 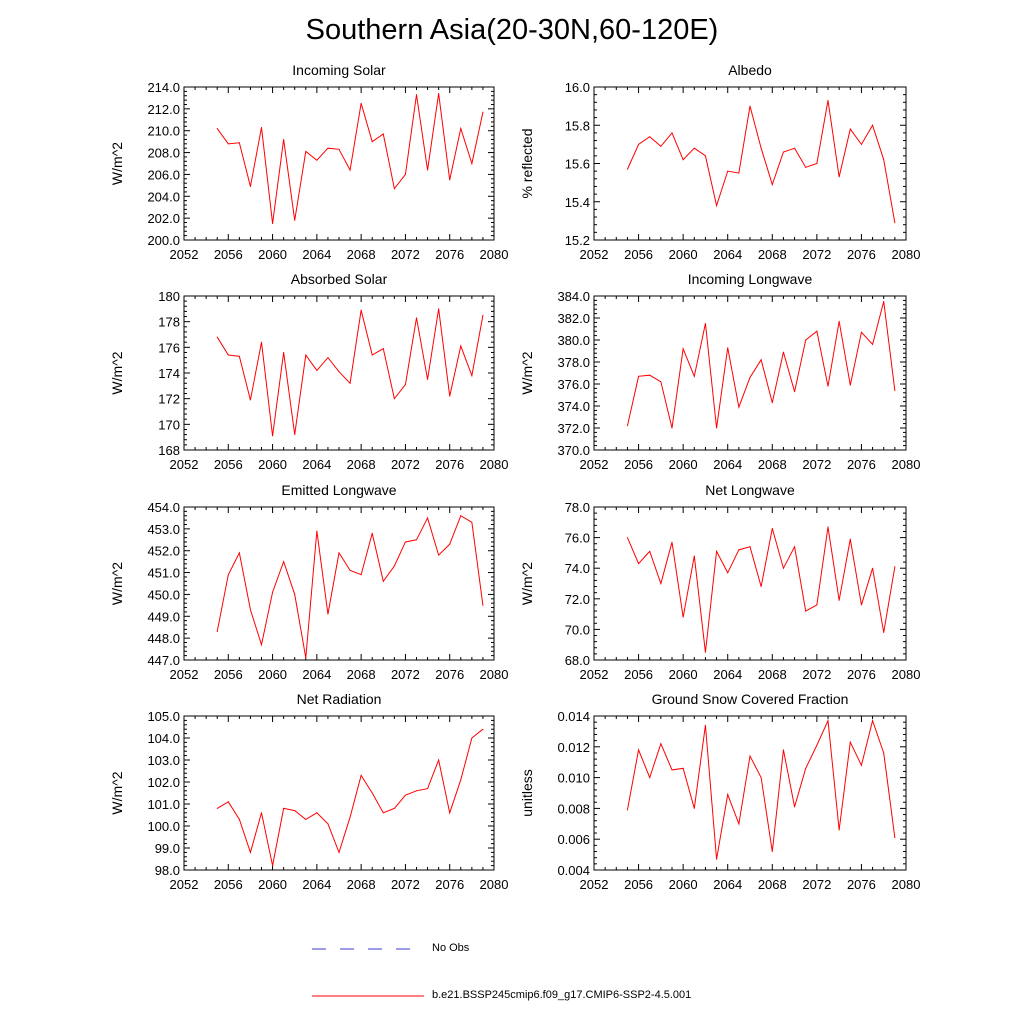 I want to click on chart-emitted-longwave-x-tick-label: 2064, so click(x=316, y=674).